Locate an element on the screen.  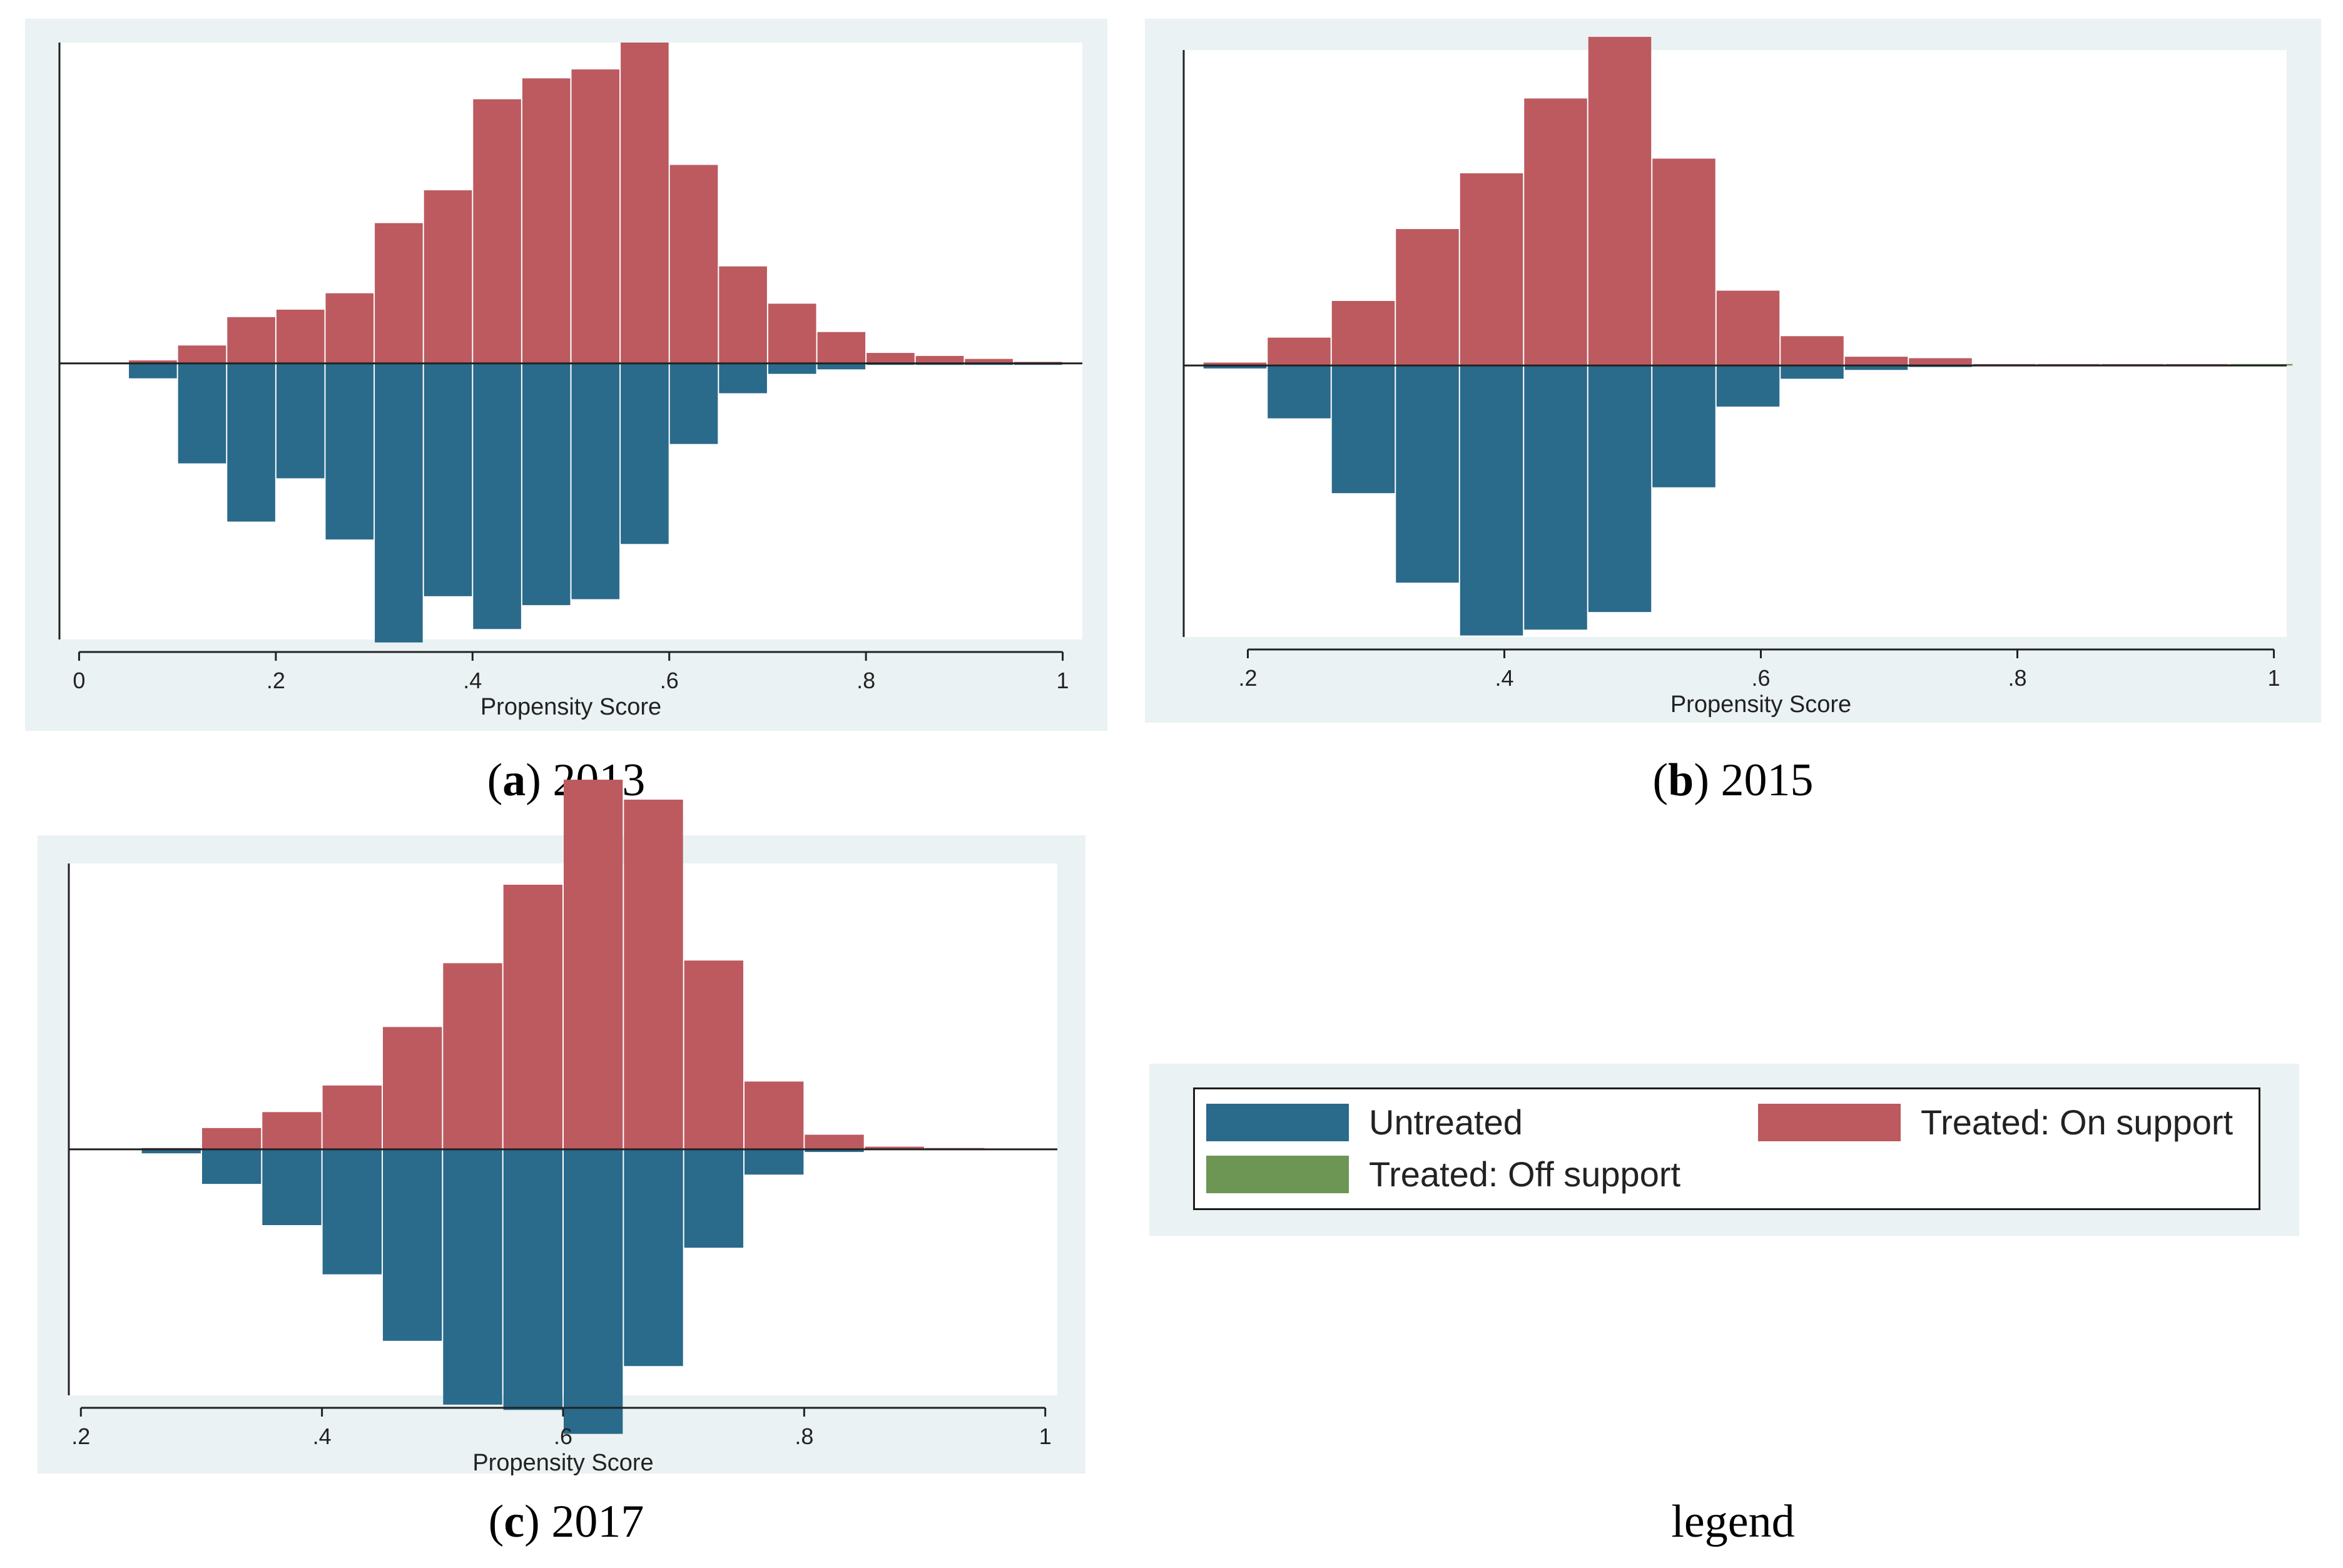
caption-b-letter: b is located at coordinates (1681, 780).